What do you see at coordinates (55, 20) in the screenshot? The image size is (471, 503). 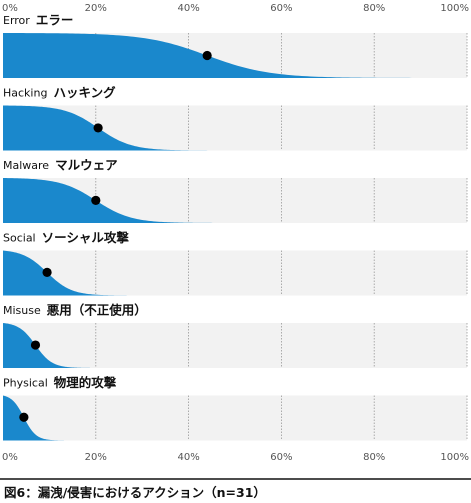 I see `panel-label-ja: エラー` at bounding box center [55, 20].